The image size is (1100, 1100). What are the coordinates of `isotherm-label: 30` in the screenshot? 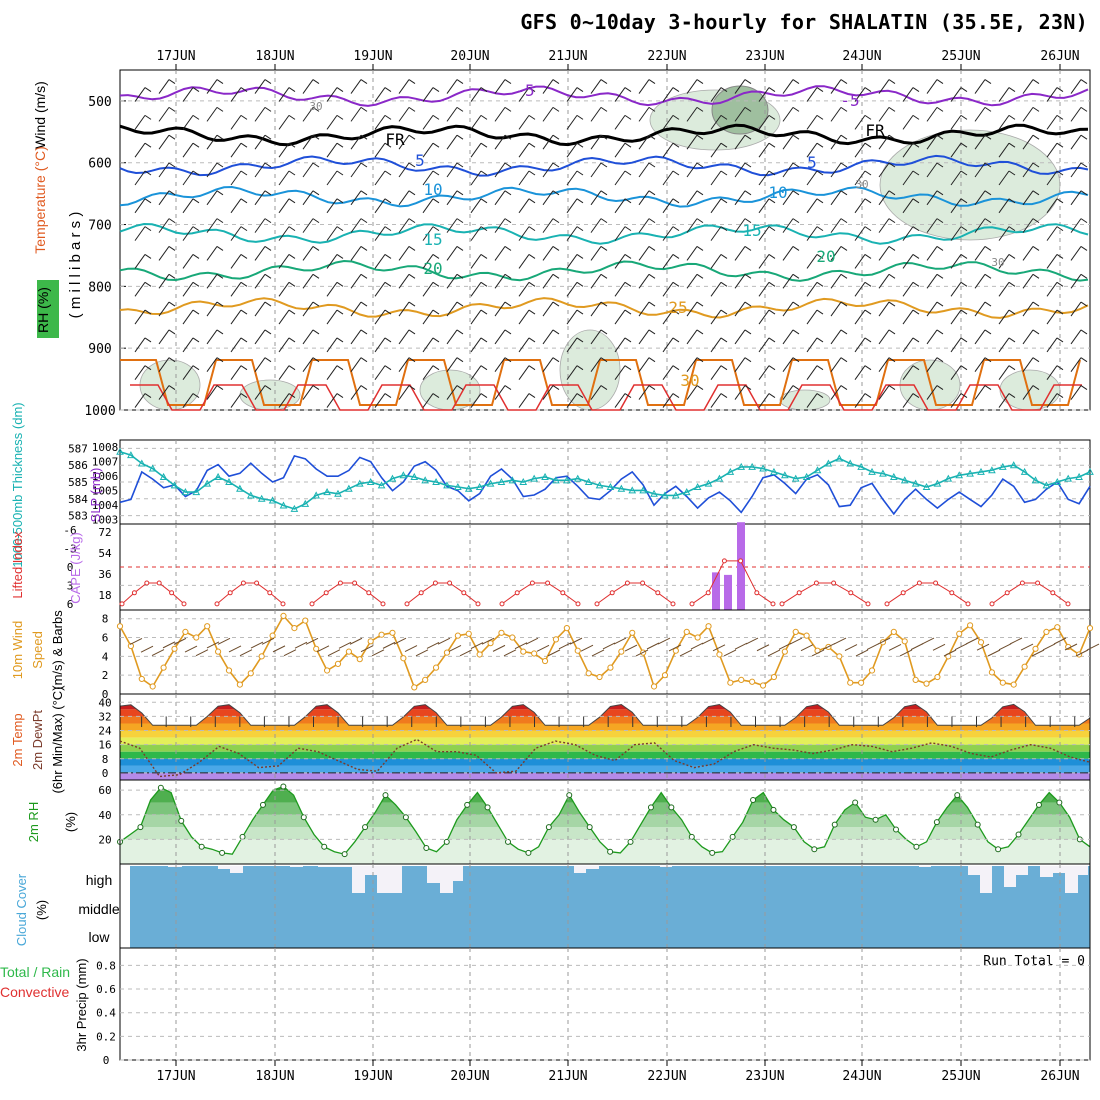 It's located at (689, 380).